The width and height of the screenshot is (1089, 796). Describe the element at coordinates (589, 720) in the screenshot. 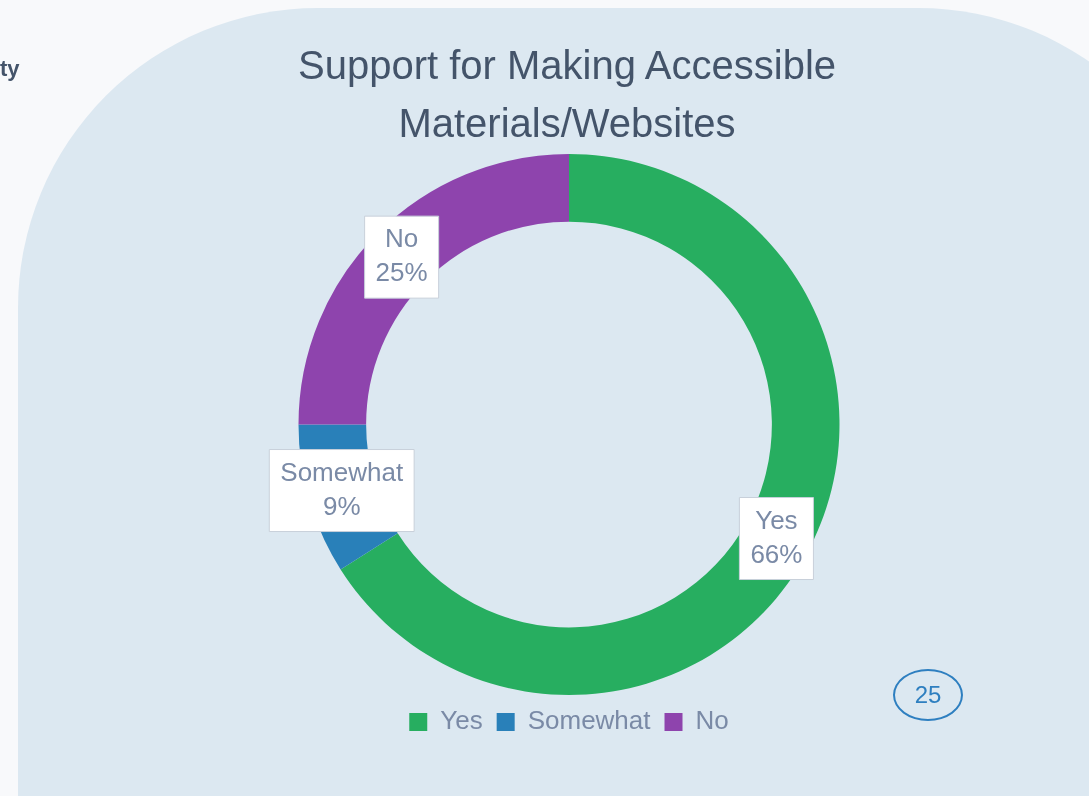

I see `legend-label: Somewhat` at that location.